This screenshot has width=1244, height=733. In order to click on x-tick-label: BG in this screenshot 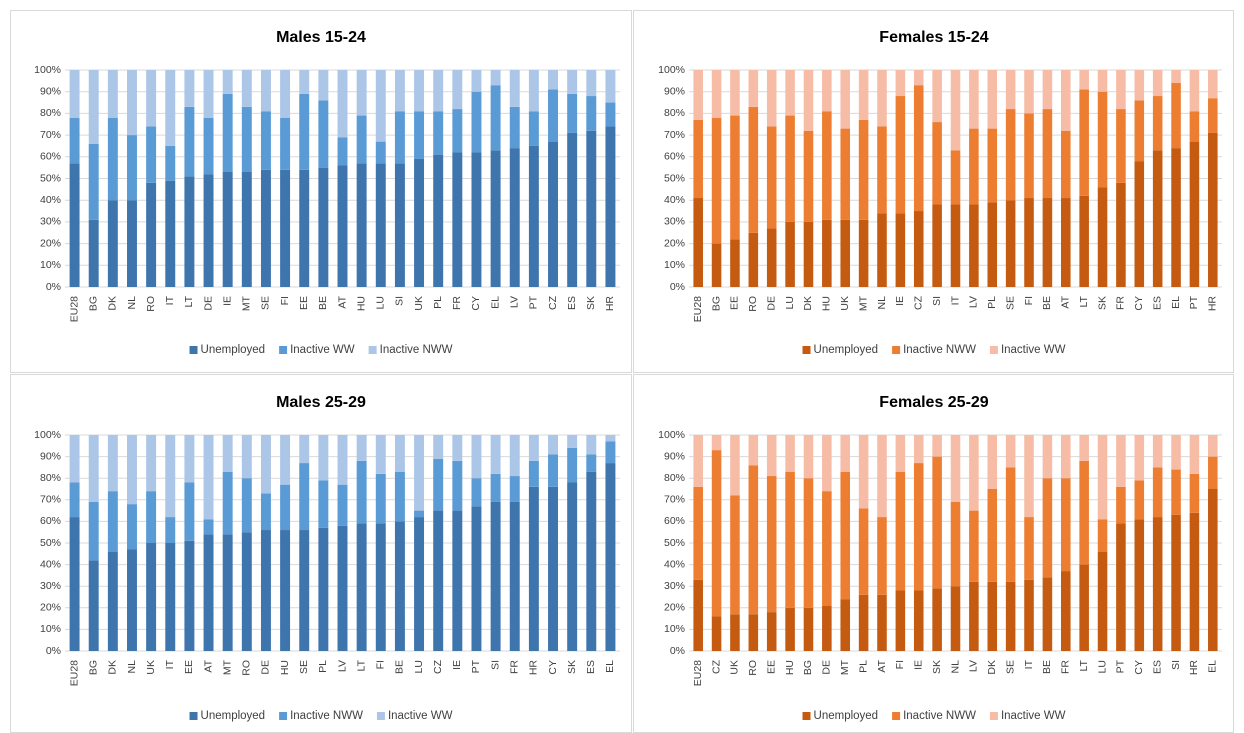, I will do `click(716, 303)`.